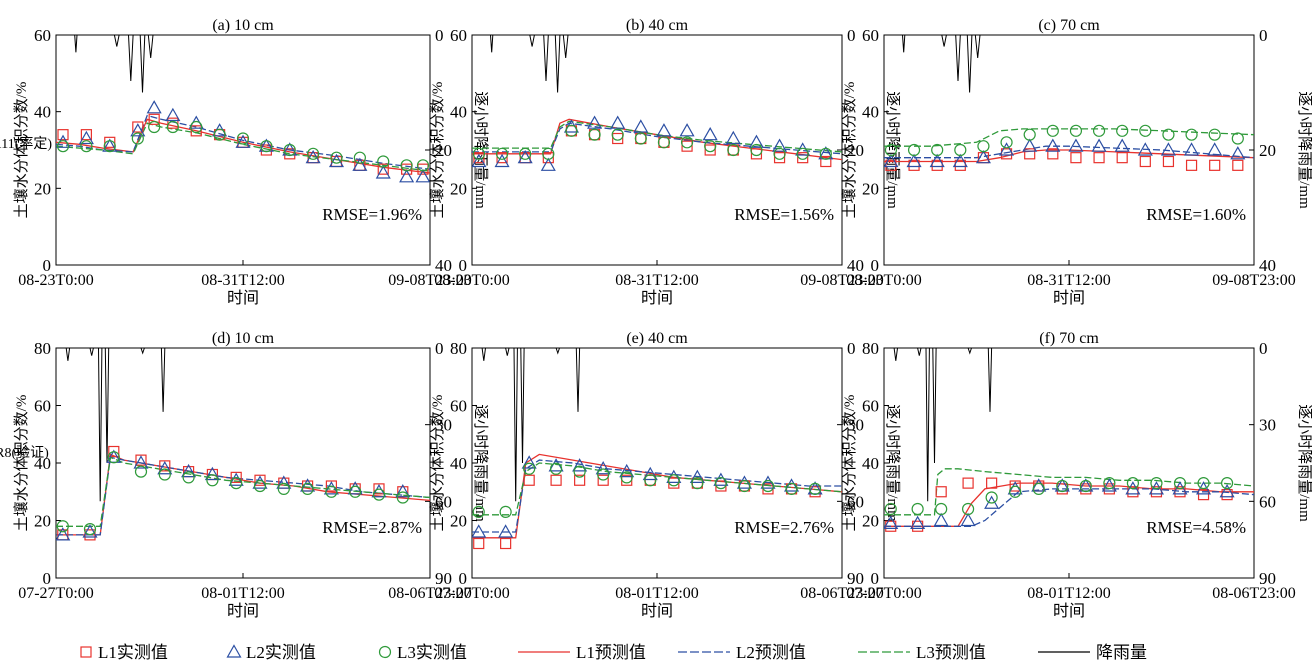  I want to click on plot-area, so click(657, 449).